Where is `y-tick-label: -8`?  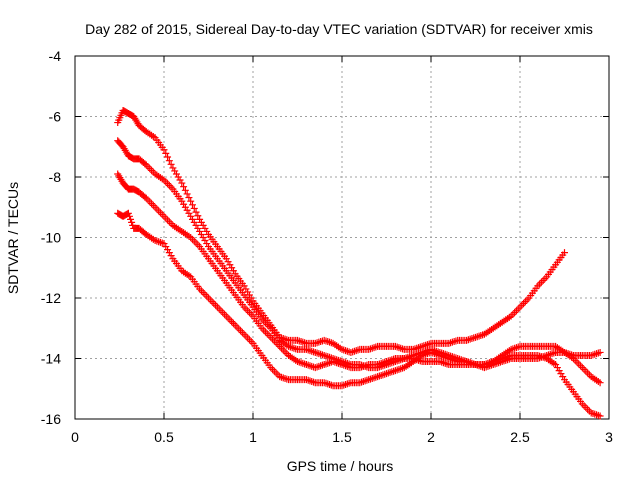
y-tick-label: -8 is located at coordinates (55, 177).